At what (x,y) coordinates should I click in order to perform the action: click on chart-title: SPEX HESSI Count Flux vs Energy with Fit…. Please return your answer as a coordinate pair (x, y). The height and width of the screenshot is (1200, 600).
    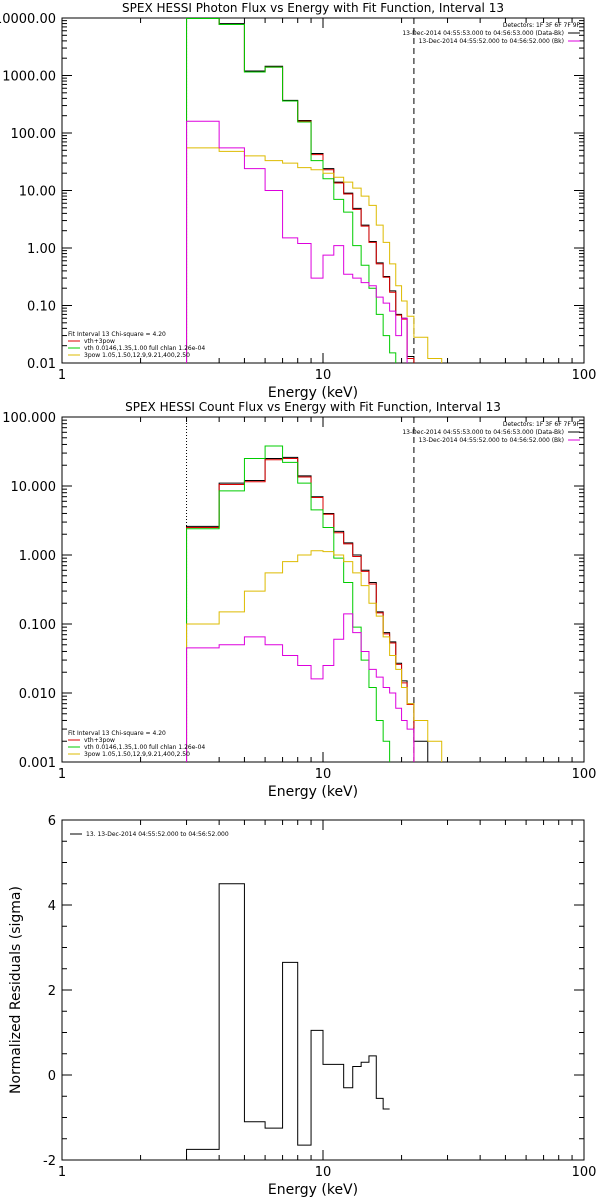
    Looking at the image, I should click on (313, 407).